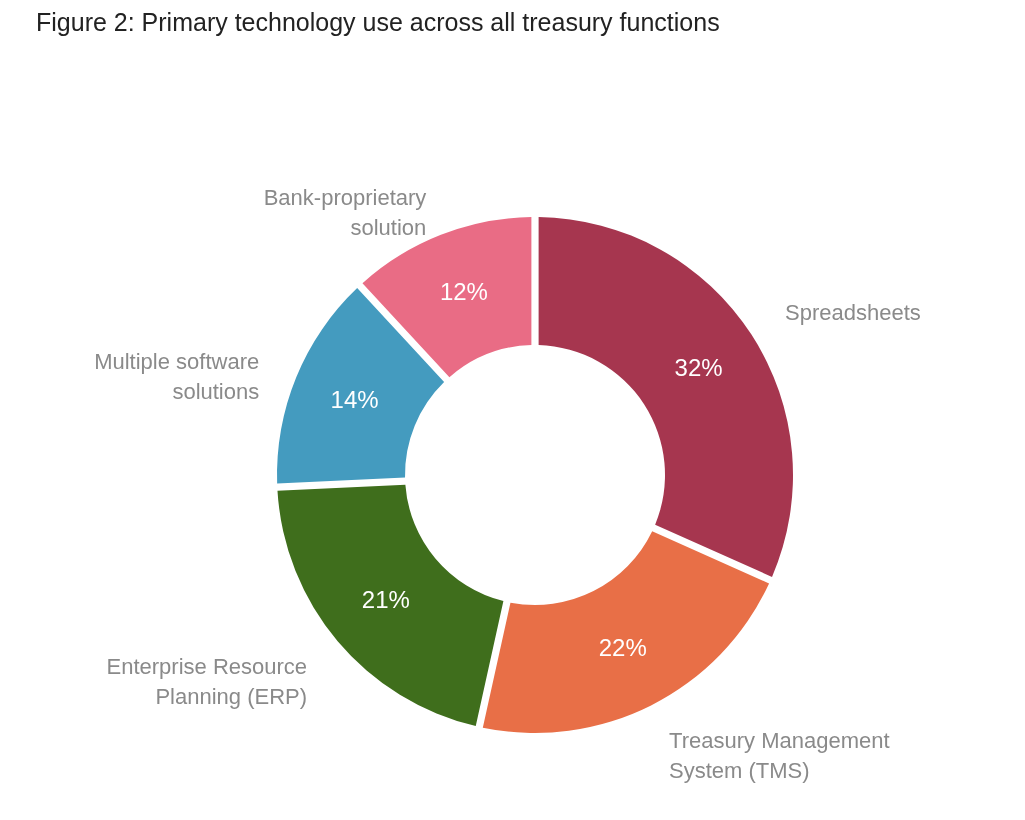 This screenshot has width=1025, height=820. I want to click on chart-title: Figure 2: Primary technology use across all treasury functions, so click(378, 22).